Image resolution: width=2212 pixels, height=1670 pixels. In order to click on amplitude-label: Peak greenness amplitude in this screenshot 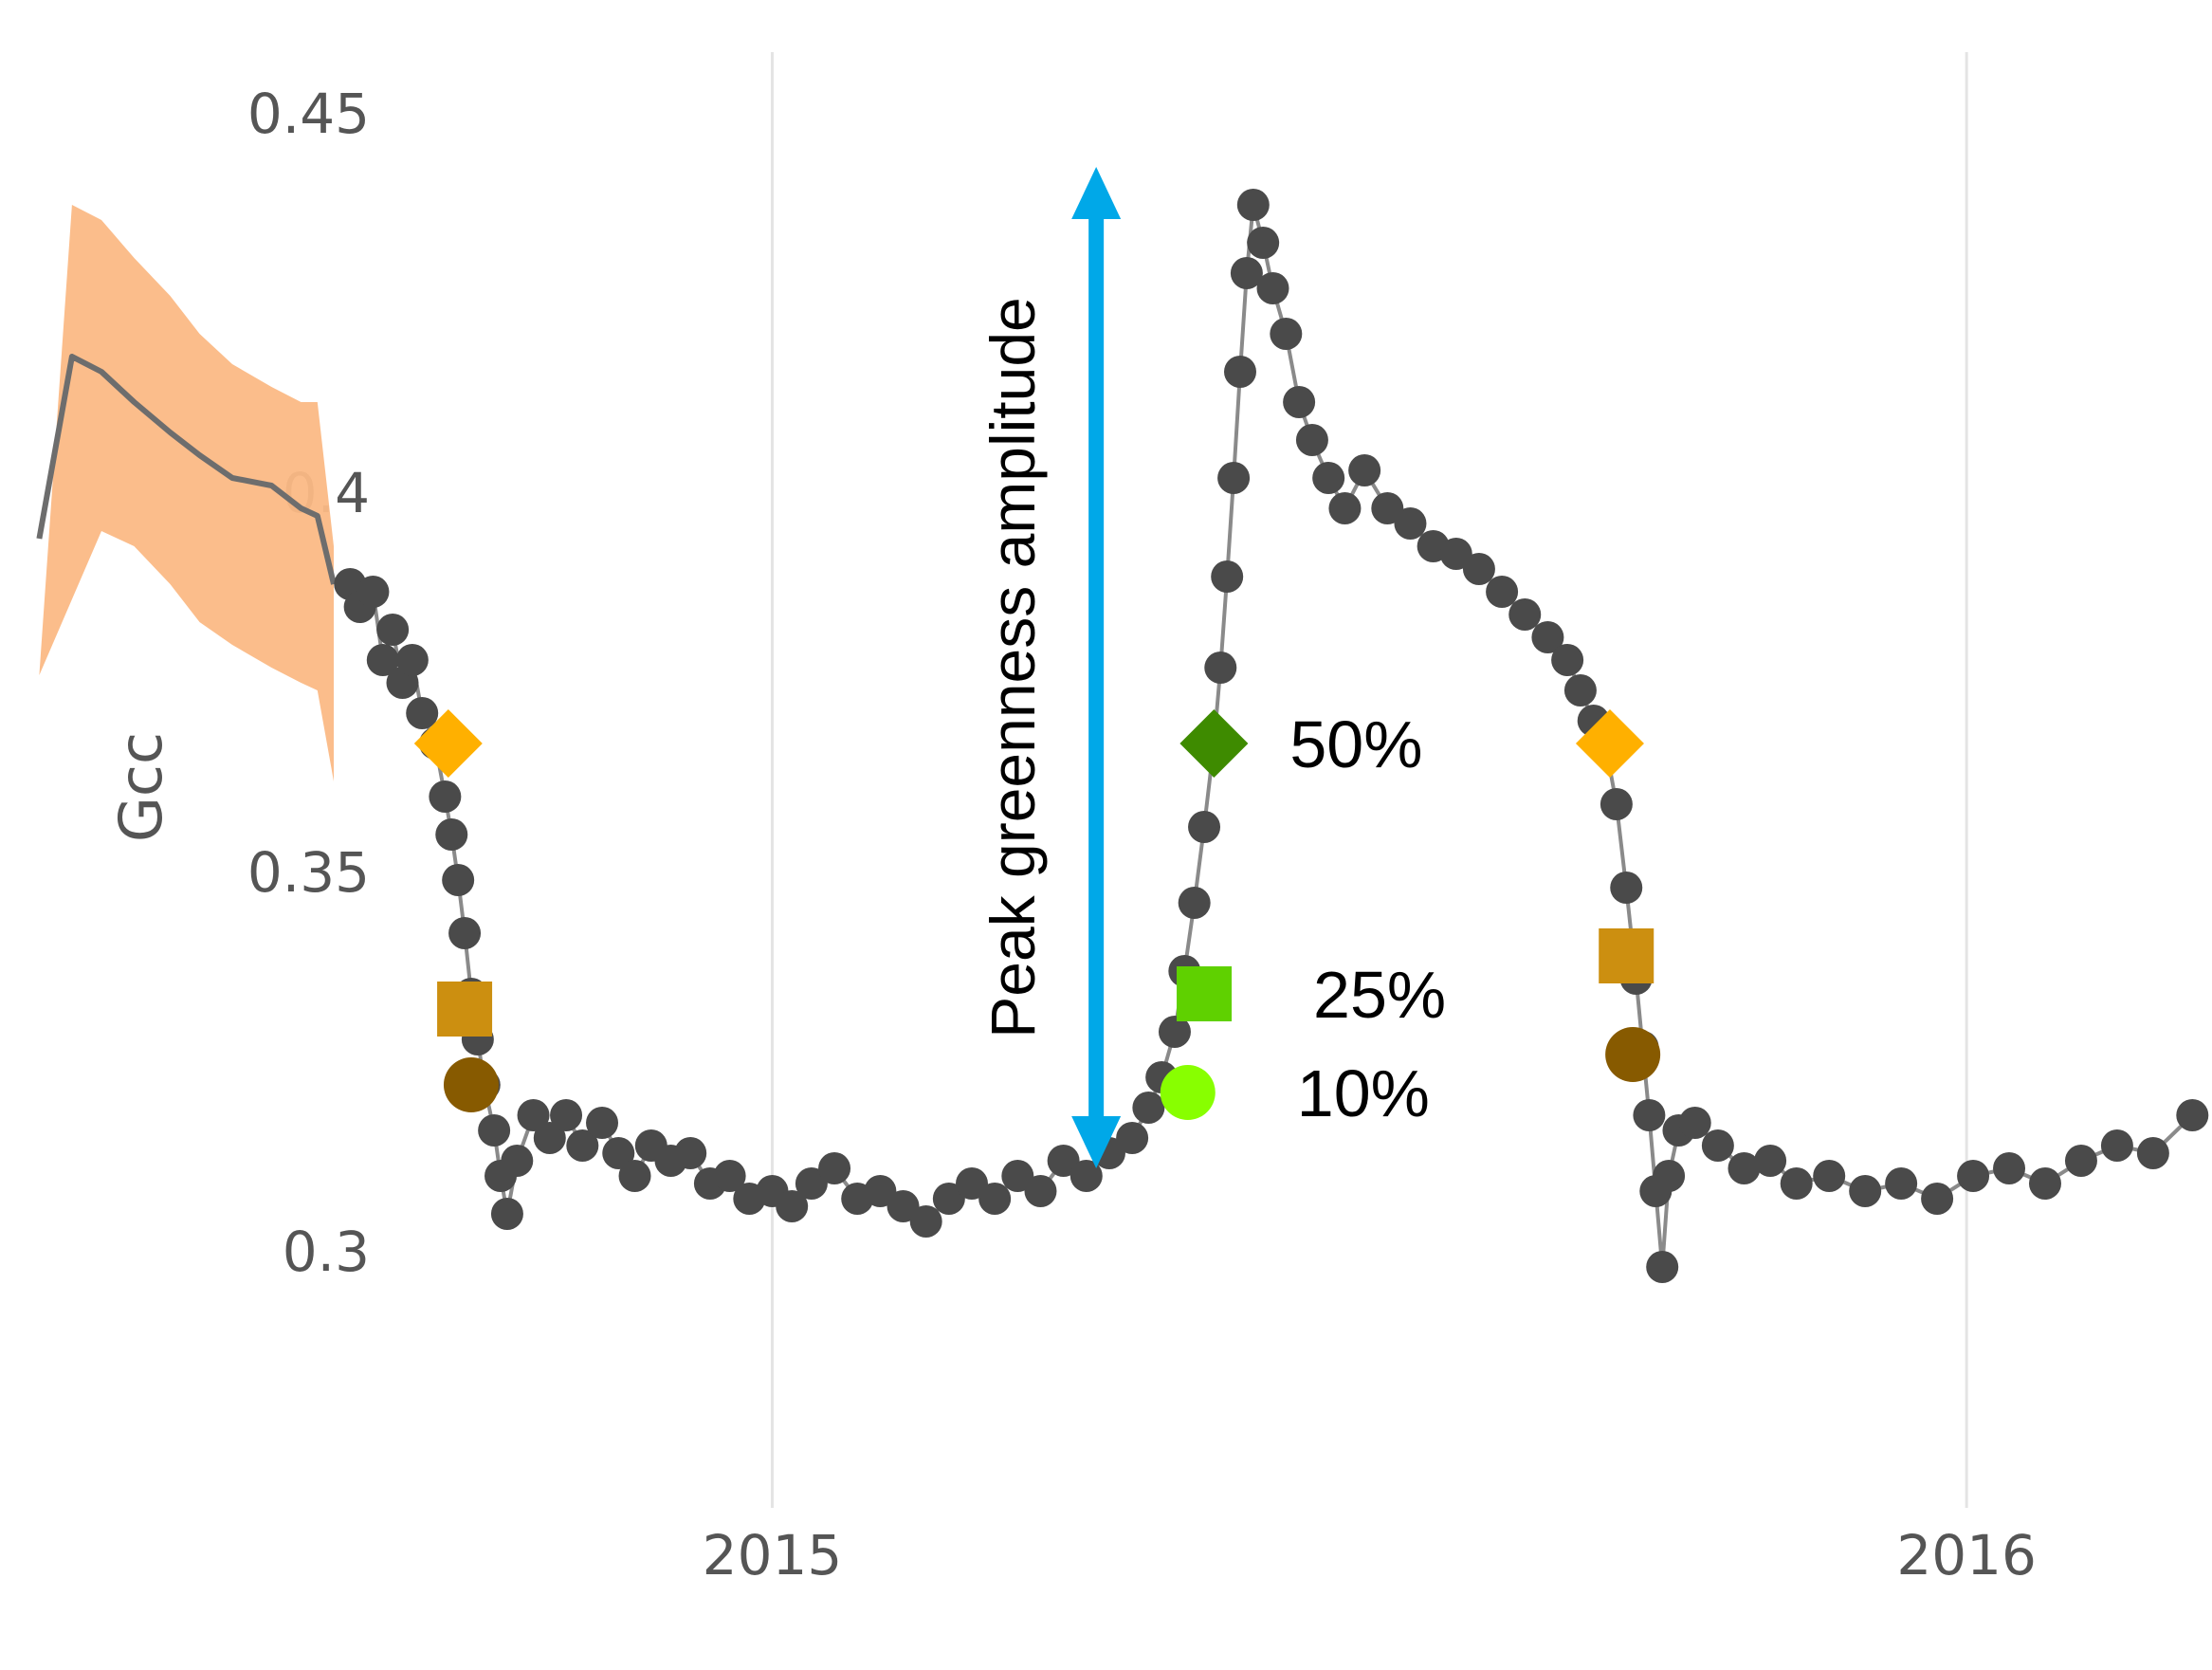, I will do `click(1013, 667)`.